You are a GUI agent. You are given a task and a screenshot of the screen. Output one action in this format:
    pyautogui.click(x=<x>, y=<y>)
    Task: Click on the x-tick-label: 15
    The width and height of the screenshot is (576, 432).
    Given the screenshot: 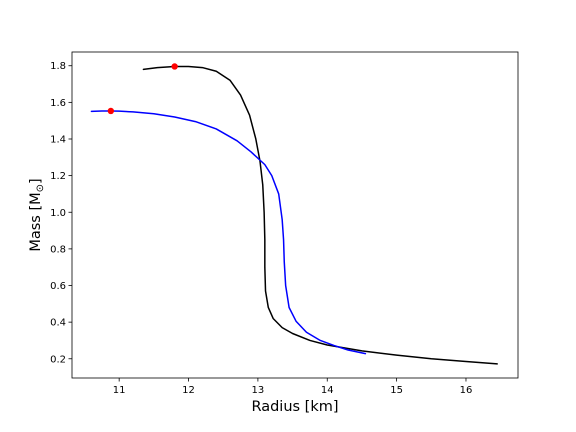 What is the action you would take?
    pyautogui.click(x=396, y=390)
    